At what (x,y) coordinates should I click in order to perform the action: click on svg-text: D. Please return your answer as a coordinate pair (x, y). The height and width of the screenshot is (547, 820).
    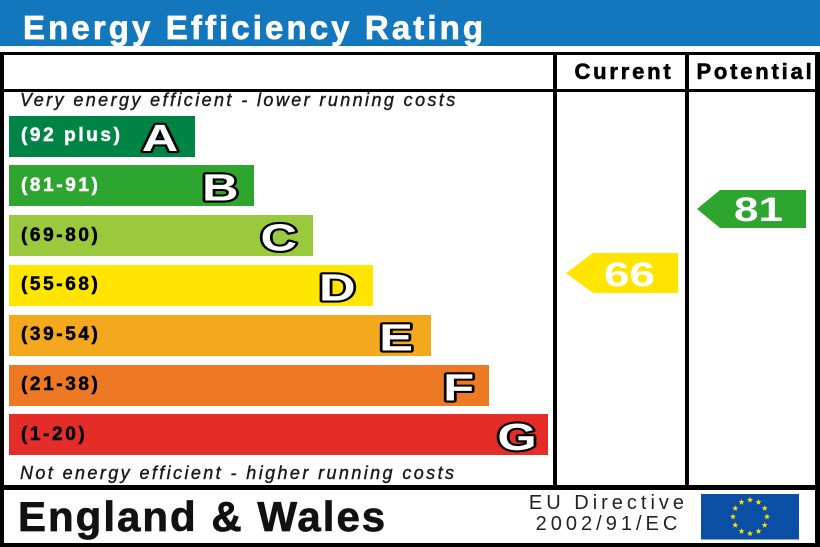
    Looking at the image, I should click on (337, 289).